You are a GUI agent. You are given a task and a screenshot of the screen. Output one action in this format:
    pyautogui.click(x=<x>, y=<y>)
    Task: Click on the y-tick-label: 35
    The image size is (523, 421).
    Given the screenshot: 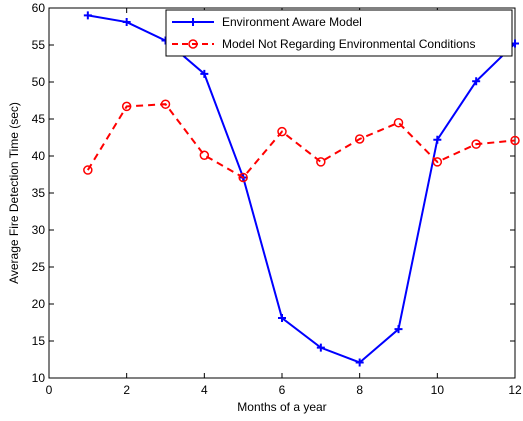 What is the action you would take?
    pyautogui.click(x=39, y=193)
    